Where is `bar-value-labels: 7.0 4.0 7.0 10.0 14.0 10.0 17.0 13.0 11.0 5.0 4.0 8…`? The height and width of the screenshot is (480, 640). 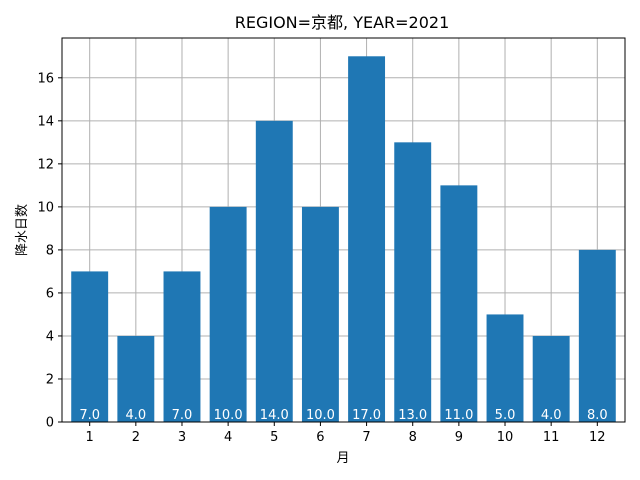 bar-value-labels: 7.0 4.0 7.0 10.0 14.0 10.0 17.0 13.0 11.0 5.0 4.0 8… is located at coordinates (343, 415).